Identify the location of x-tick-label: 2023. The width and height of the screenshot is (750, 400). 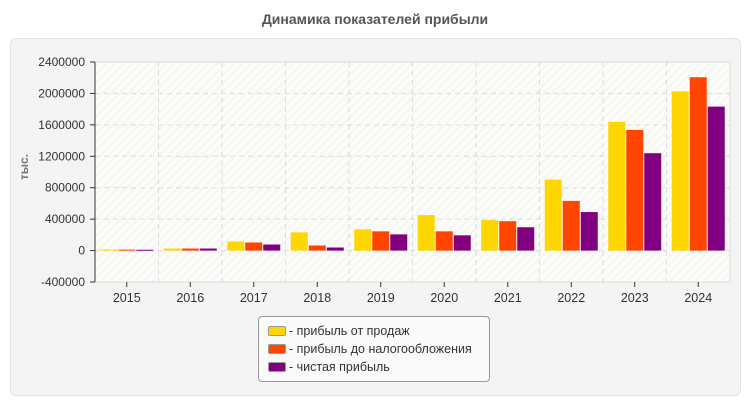
(635, 298).